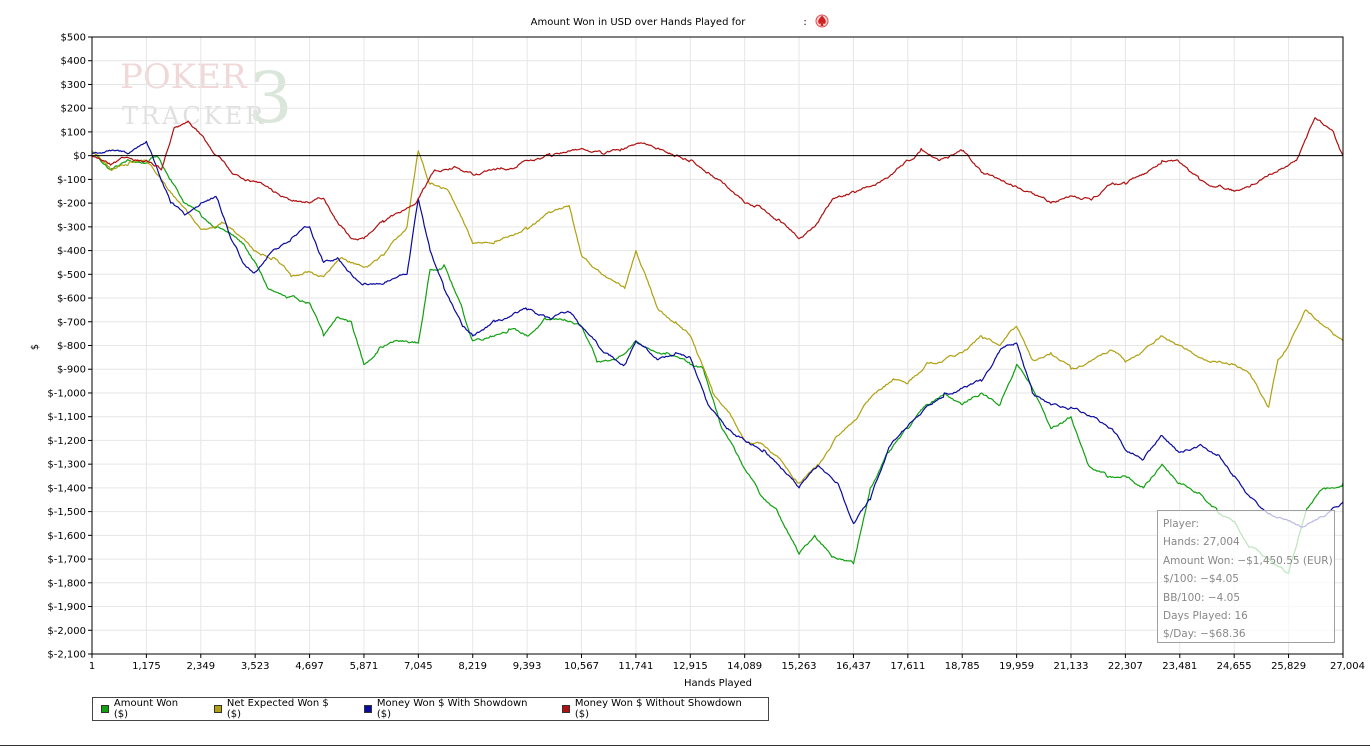  What do you see at coordinates (66, 512) in the screenshot?
I see `y-tick-label: $-1,500` at bounding box center [66, 512].